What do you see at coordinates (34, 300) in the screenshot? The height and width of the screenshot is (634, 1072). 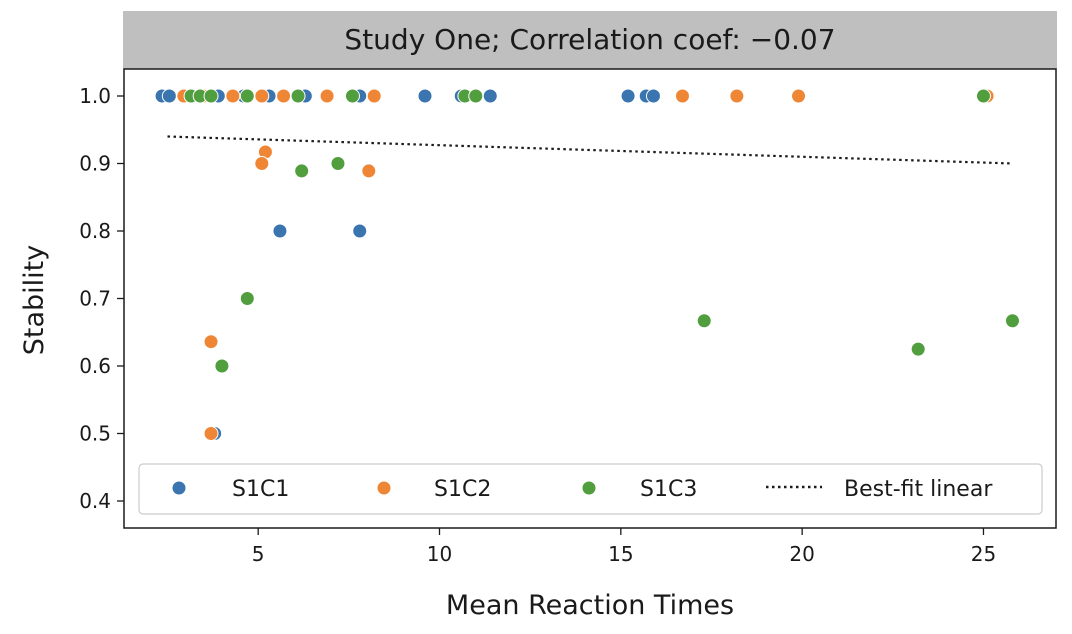 I see `y-axis-title: Stability` at bounding box center [34, 300].